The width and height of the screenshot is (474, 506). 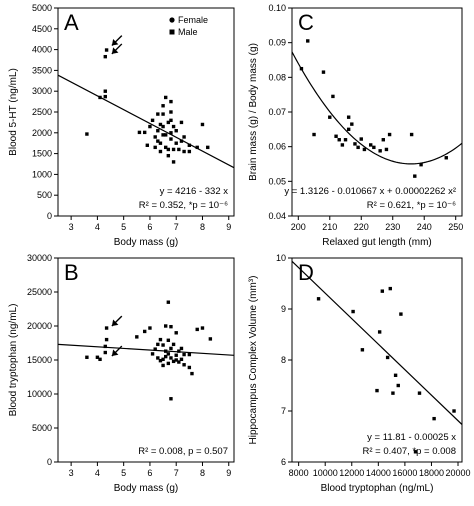 I want to click on y-tick-label: 4500, so click(x=42, y=29).